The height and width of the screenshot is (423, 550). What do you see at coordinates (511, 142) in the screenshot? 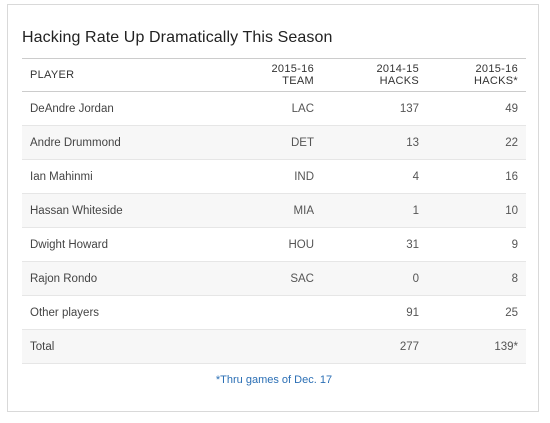
I see `hacks-2015-16-cell: 22` at bounding box center [511, 142].